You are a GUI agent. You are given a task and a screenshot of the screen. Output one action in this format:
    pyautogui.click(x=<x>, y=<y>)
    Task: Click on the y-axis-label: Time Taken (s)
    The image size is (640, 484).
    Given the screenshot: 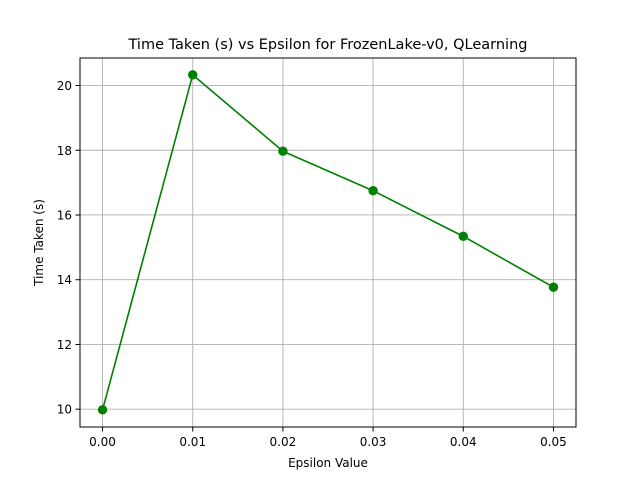 What is the action you would take?
    pyautogui.click(x=39, y=243)
    